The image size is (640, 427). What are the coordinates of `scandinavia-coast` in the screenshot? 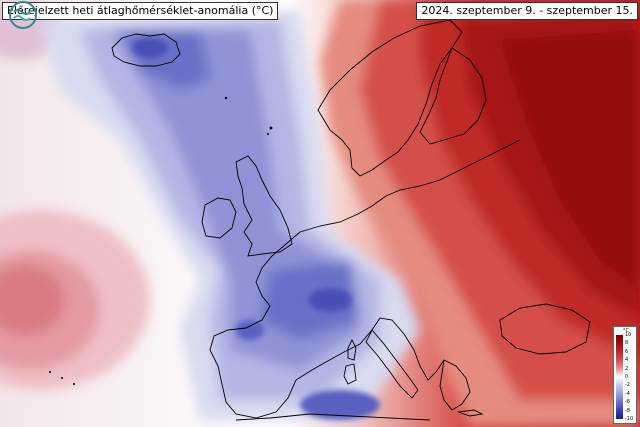 It's located at (390, 98).